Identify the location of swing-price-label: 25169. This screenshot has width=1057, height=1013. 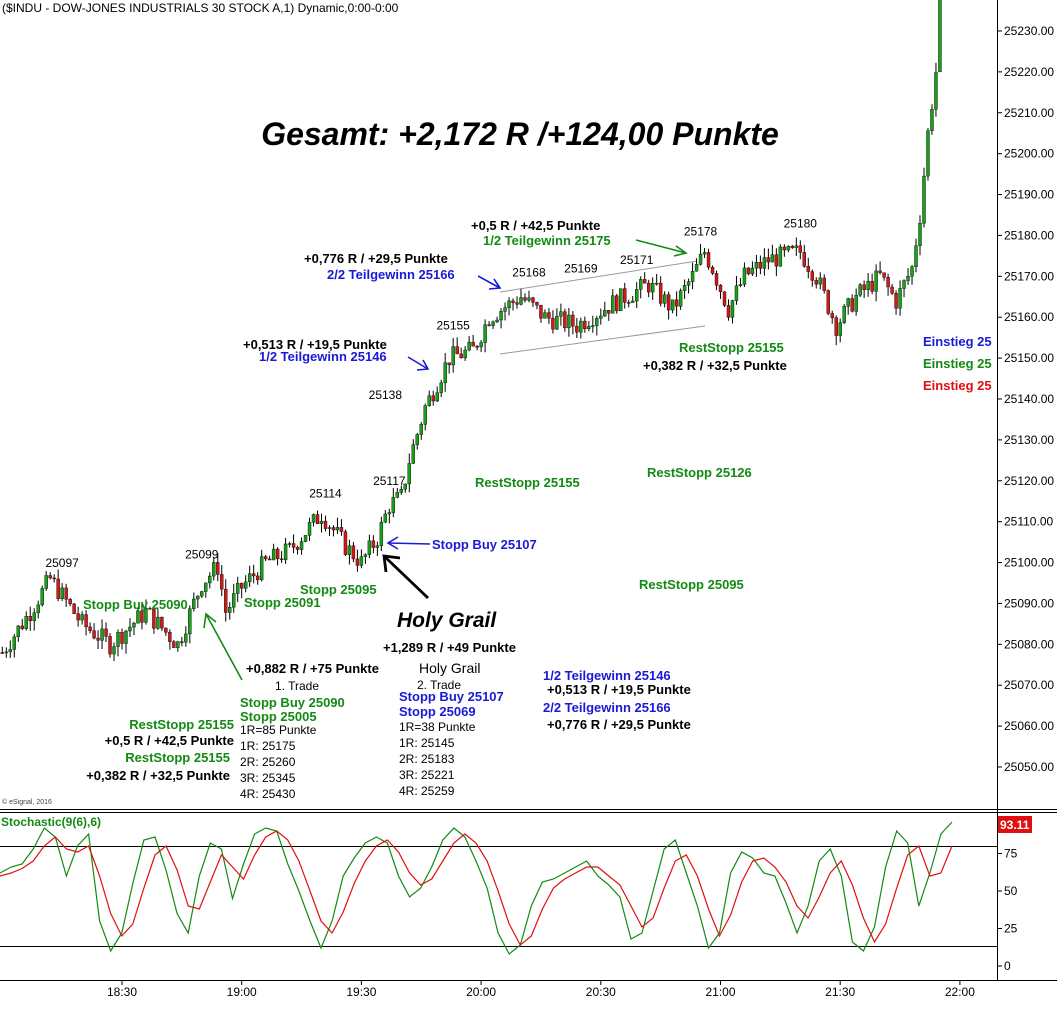
(581, 268).